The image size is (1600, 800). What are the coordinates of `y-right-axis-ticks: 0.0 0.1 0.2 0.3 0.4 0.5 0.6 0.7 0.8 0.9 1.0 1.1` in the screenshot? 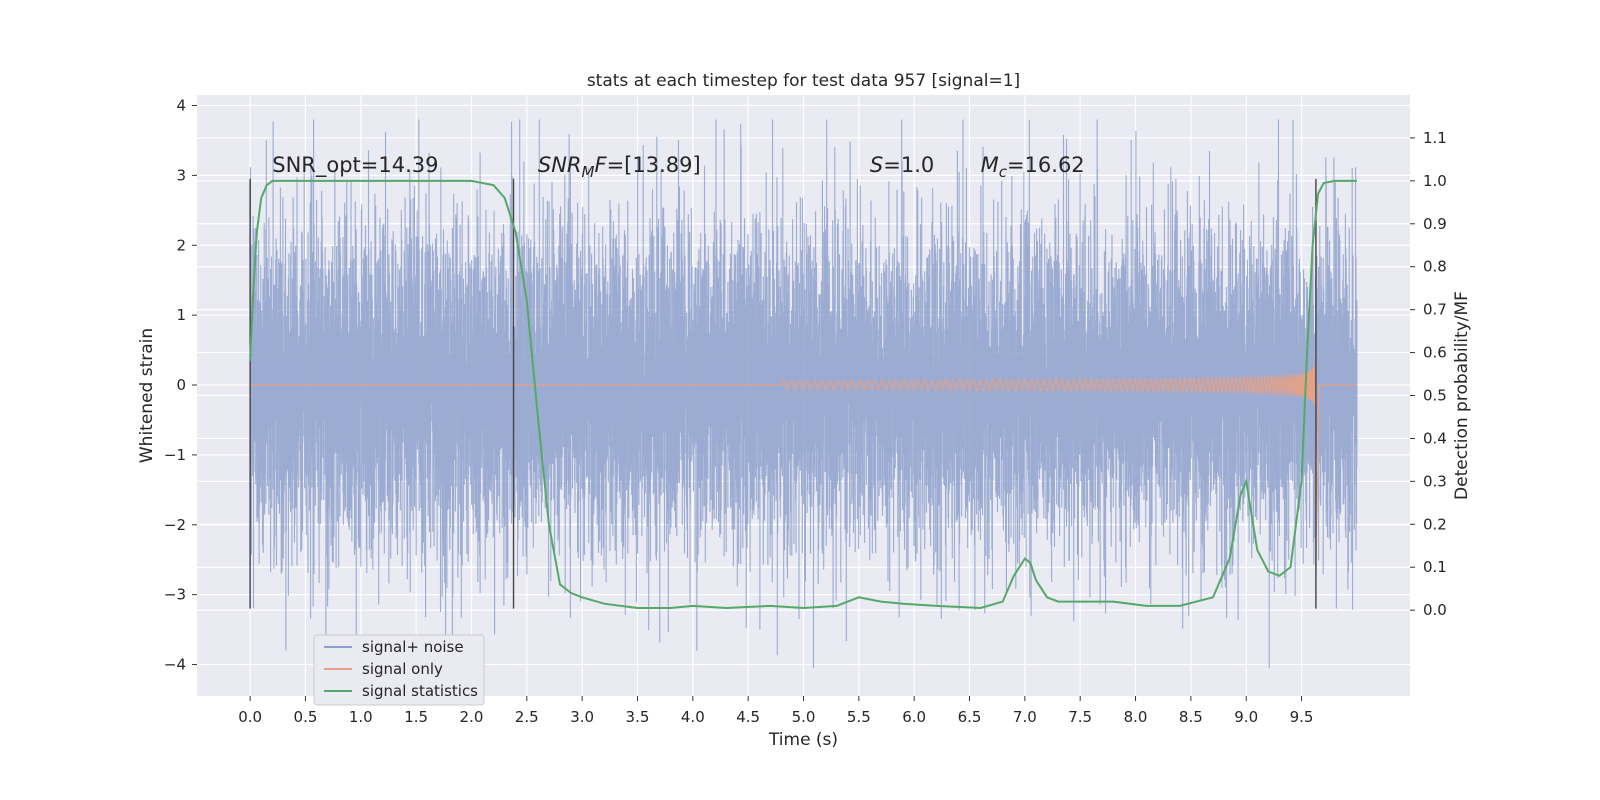 It's located at (1428, 374).